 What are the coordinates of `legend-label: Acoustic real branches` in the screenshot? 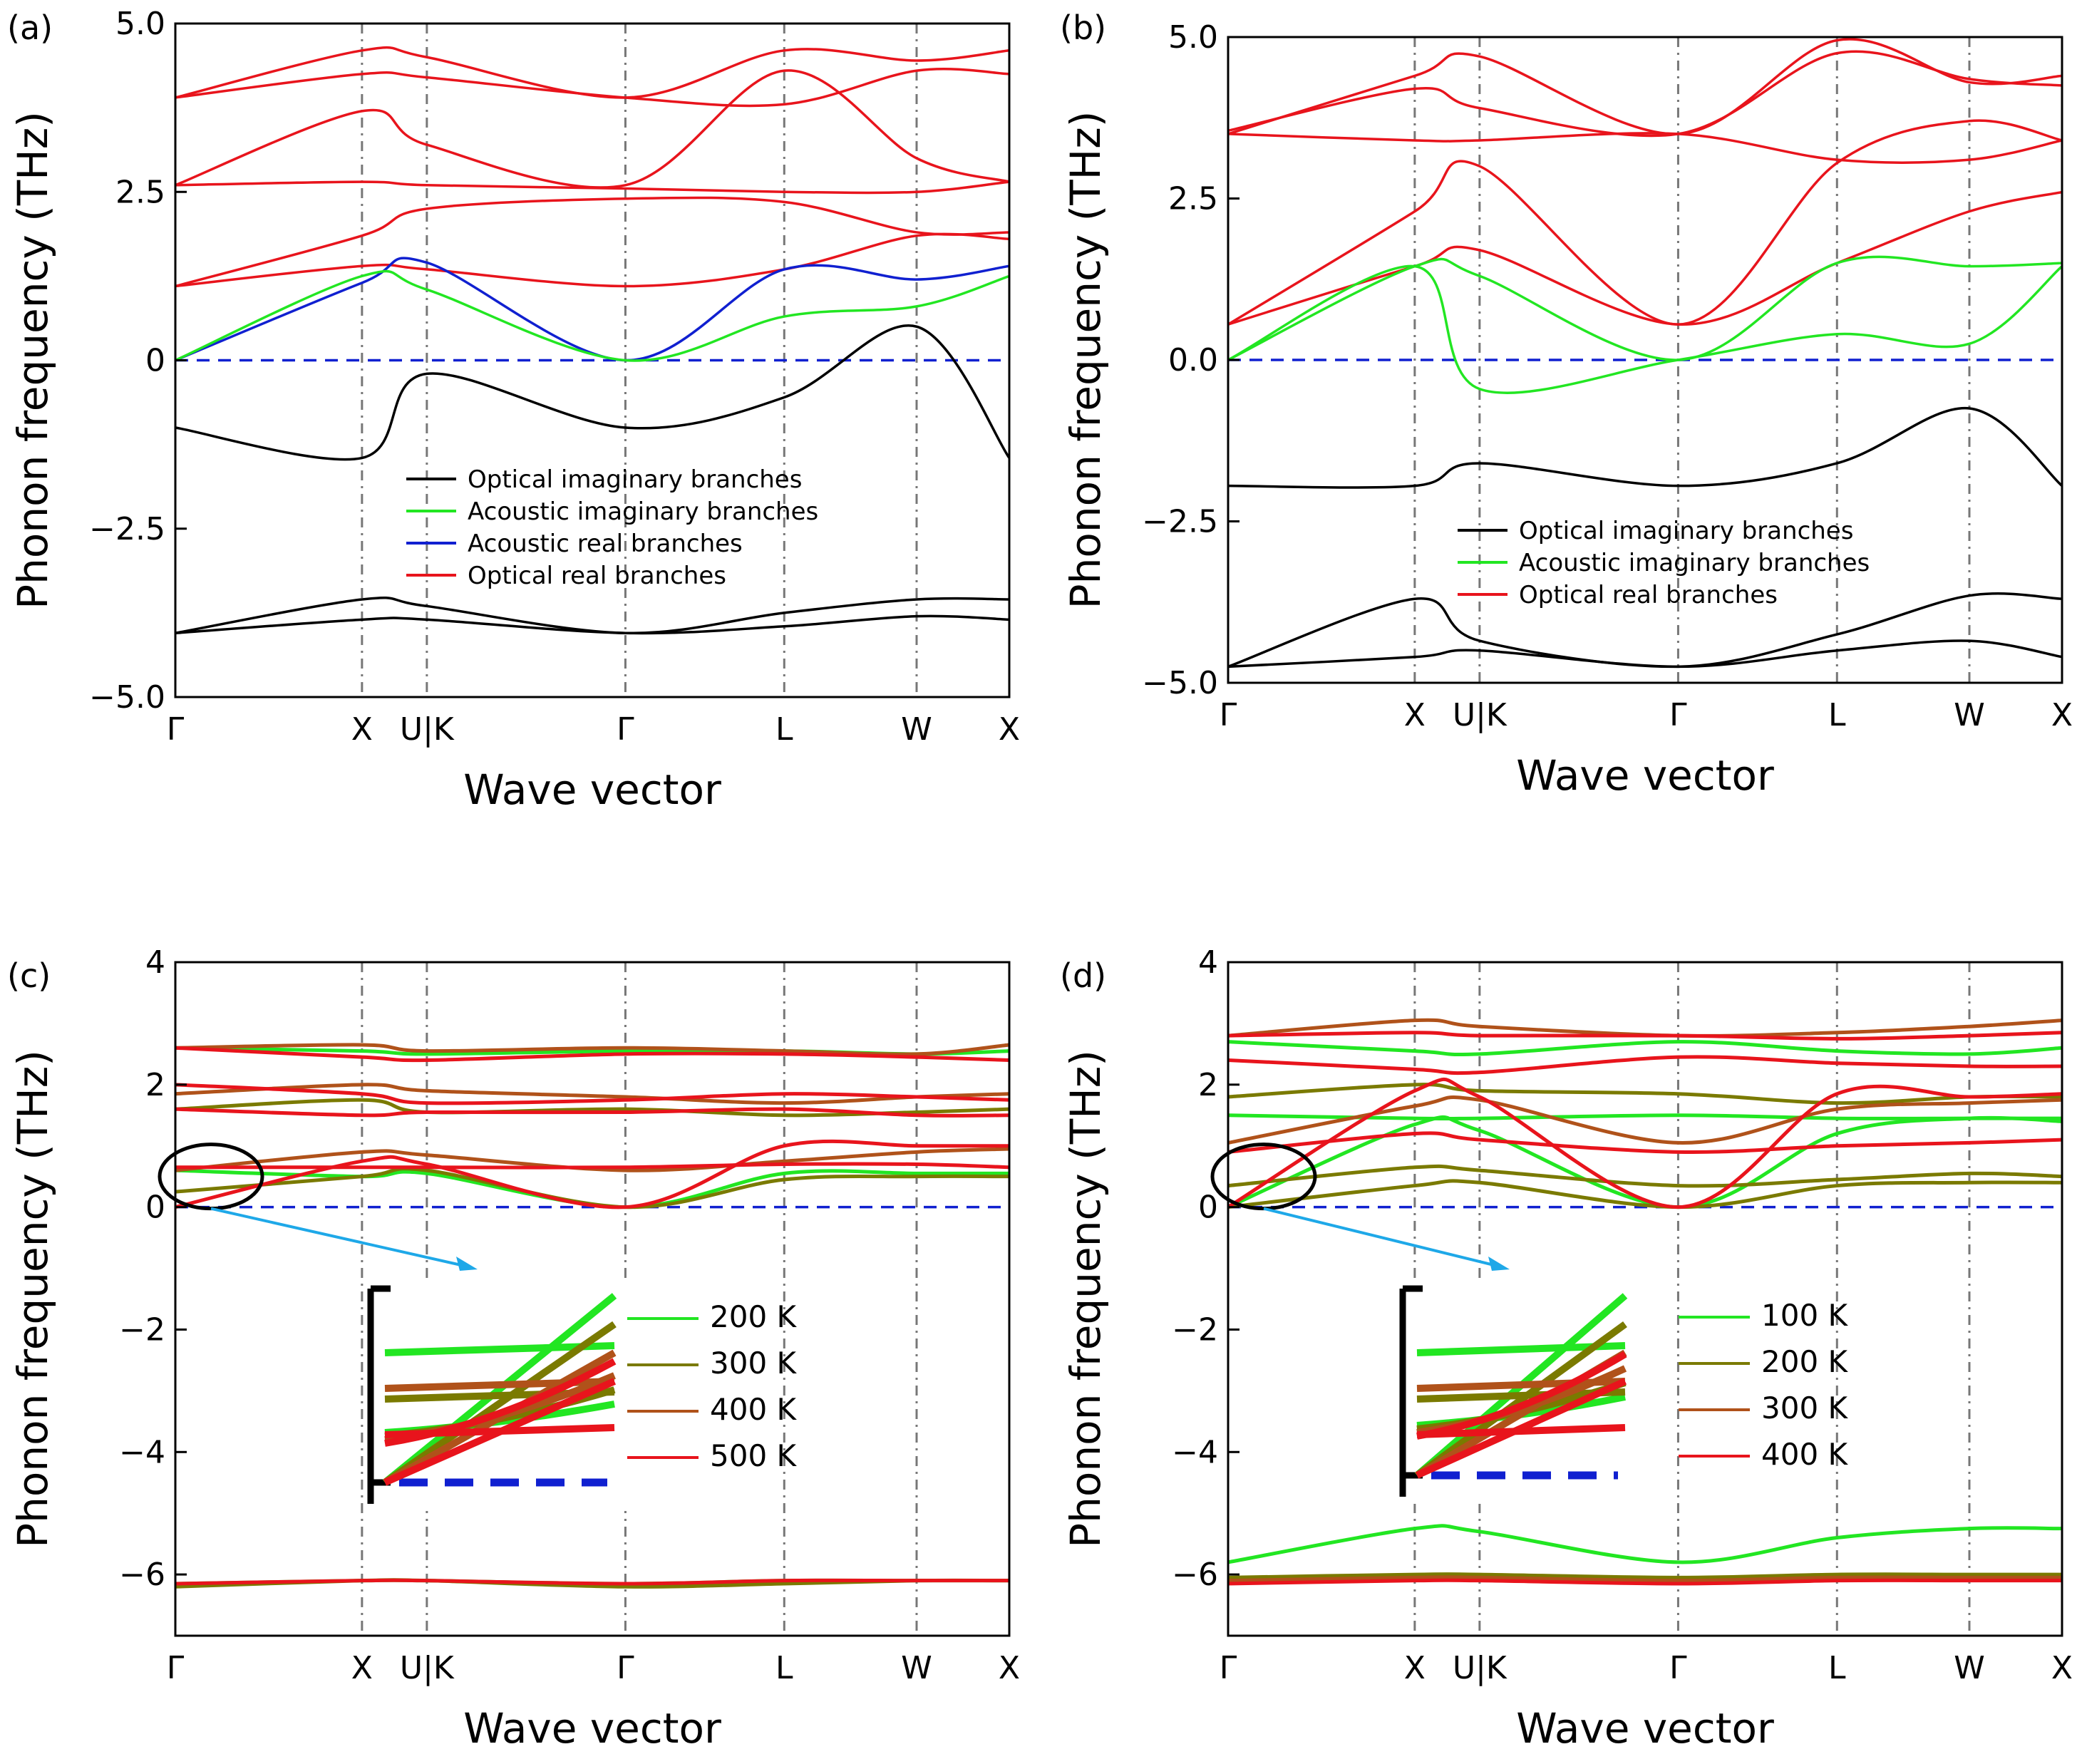 It's located at (605, 544).